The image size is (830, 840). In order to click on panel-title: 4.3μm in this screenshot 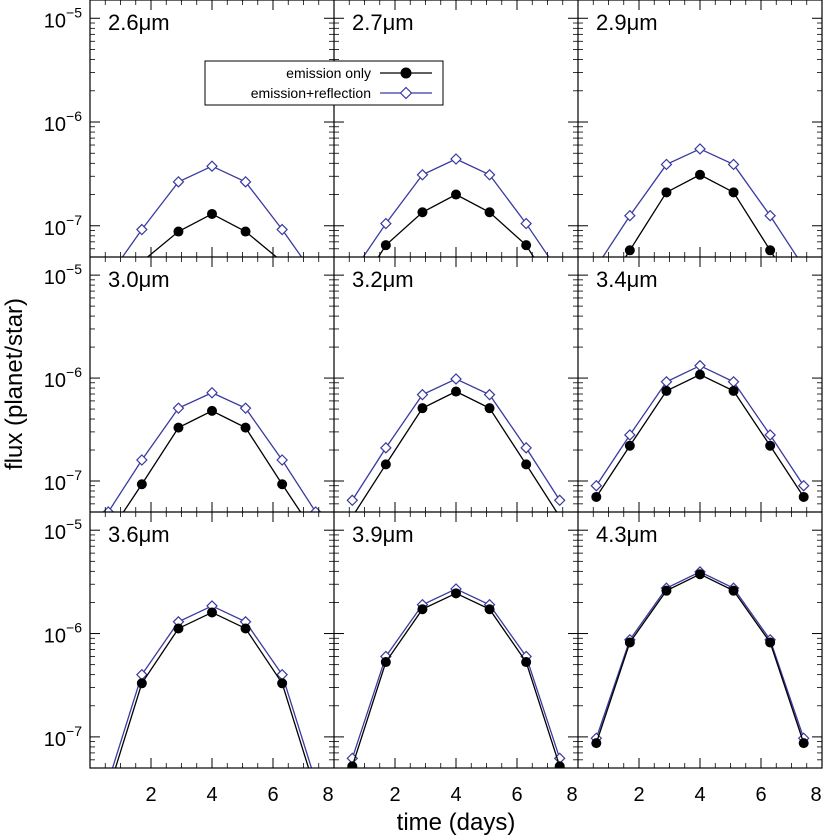, I will do `click(627, 534)`.